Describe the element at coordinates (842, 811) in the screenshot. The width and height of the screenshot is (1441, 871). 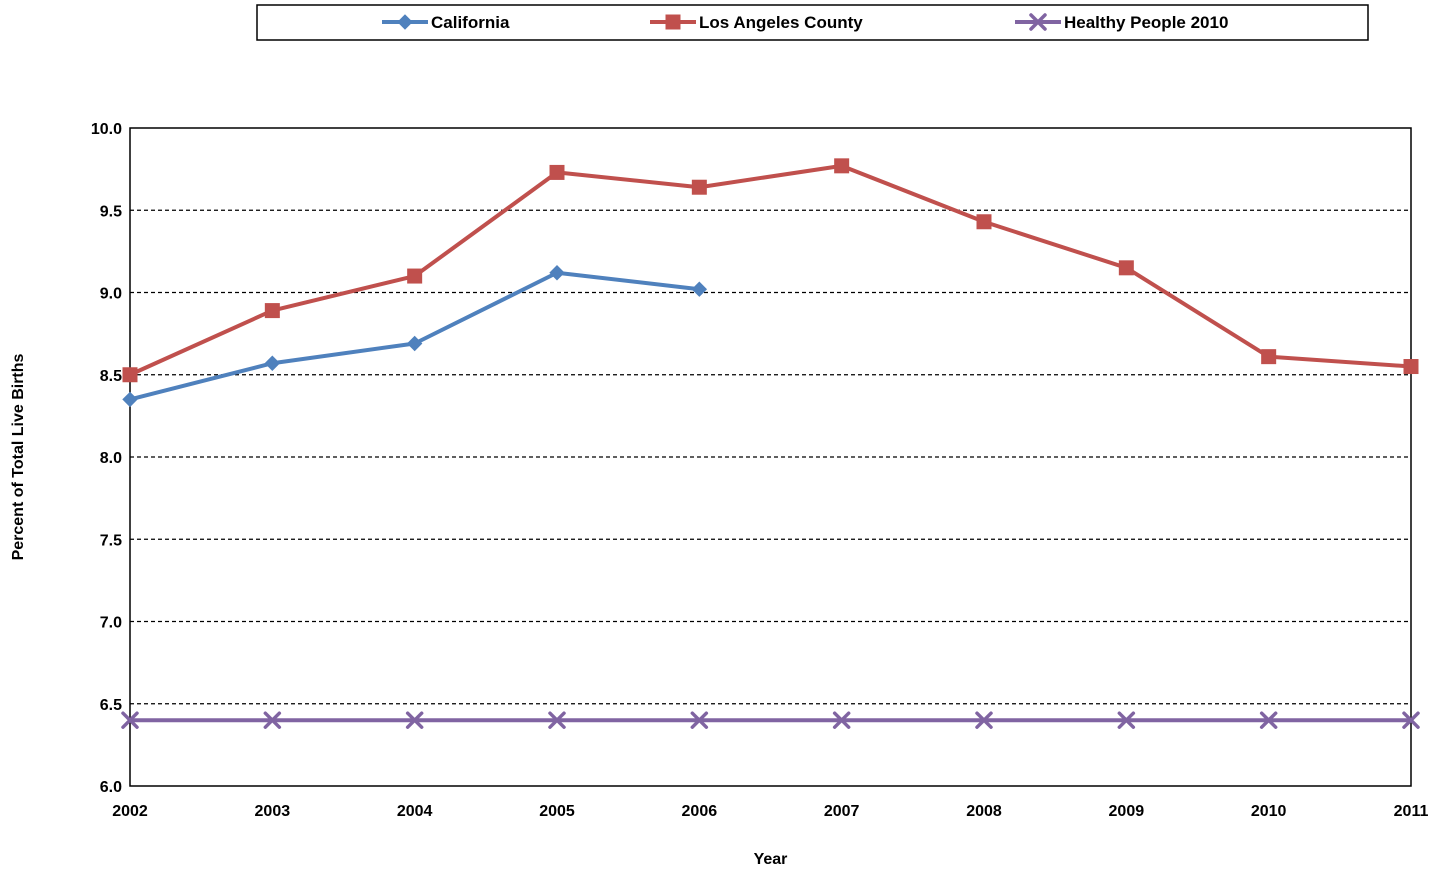
I see `x-tick-label: 2007` at that location.